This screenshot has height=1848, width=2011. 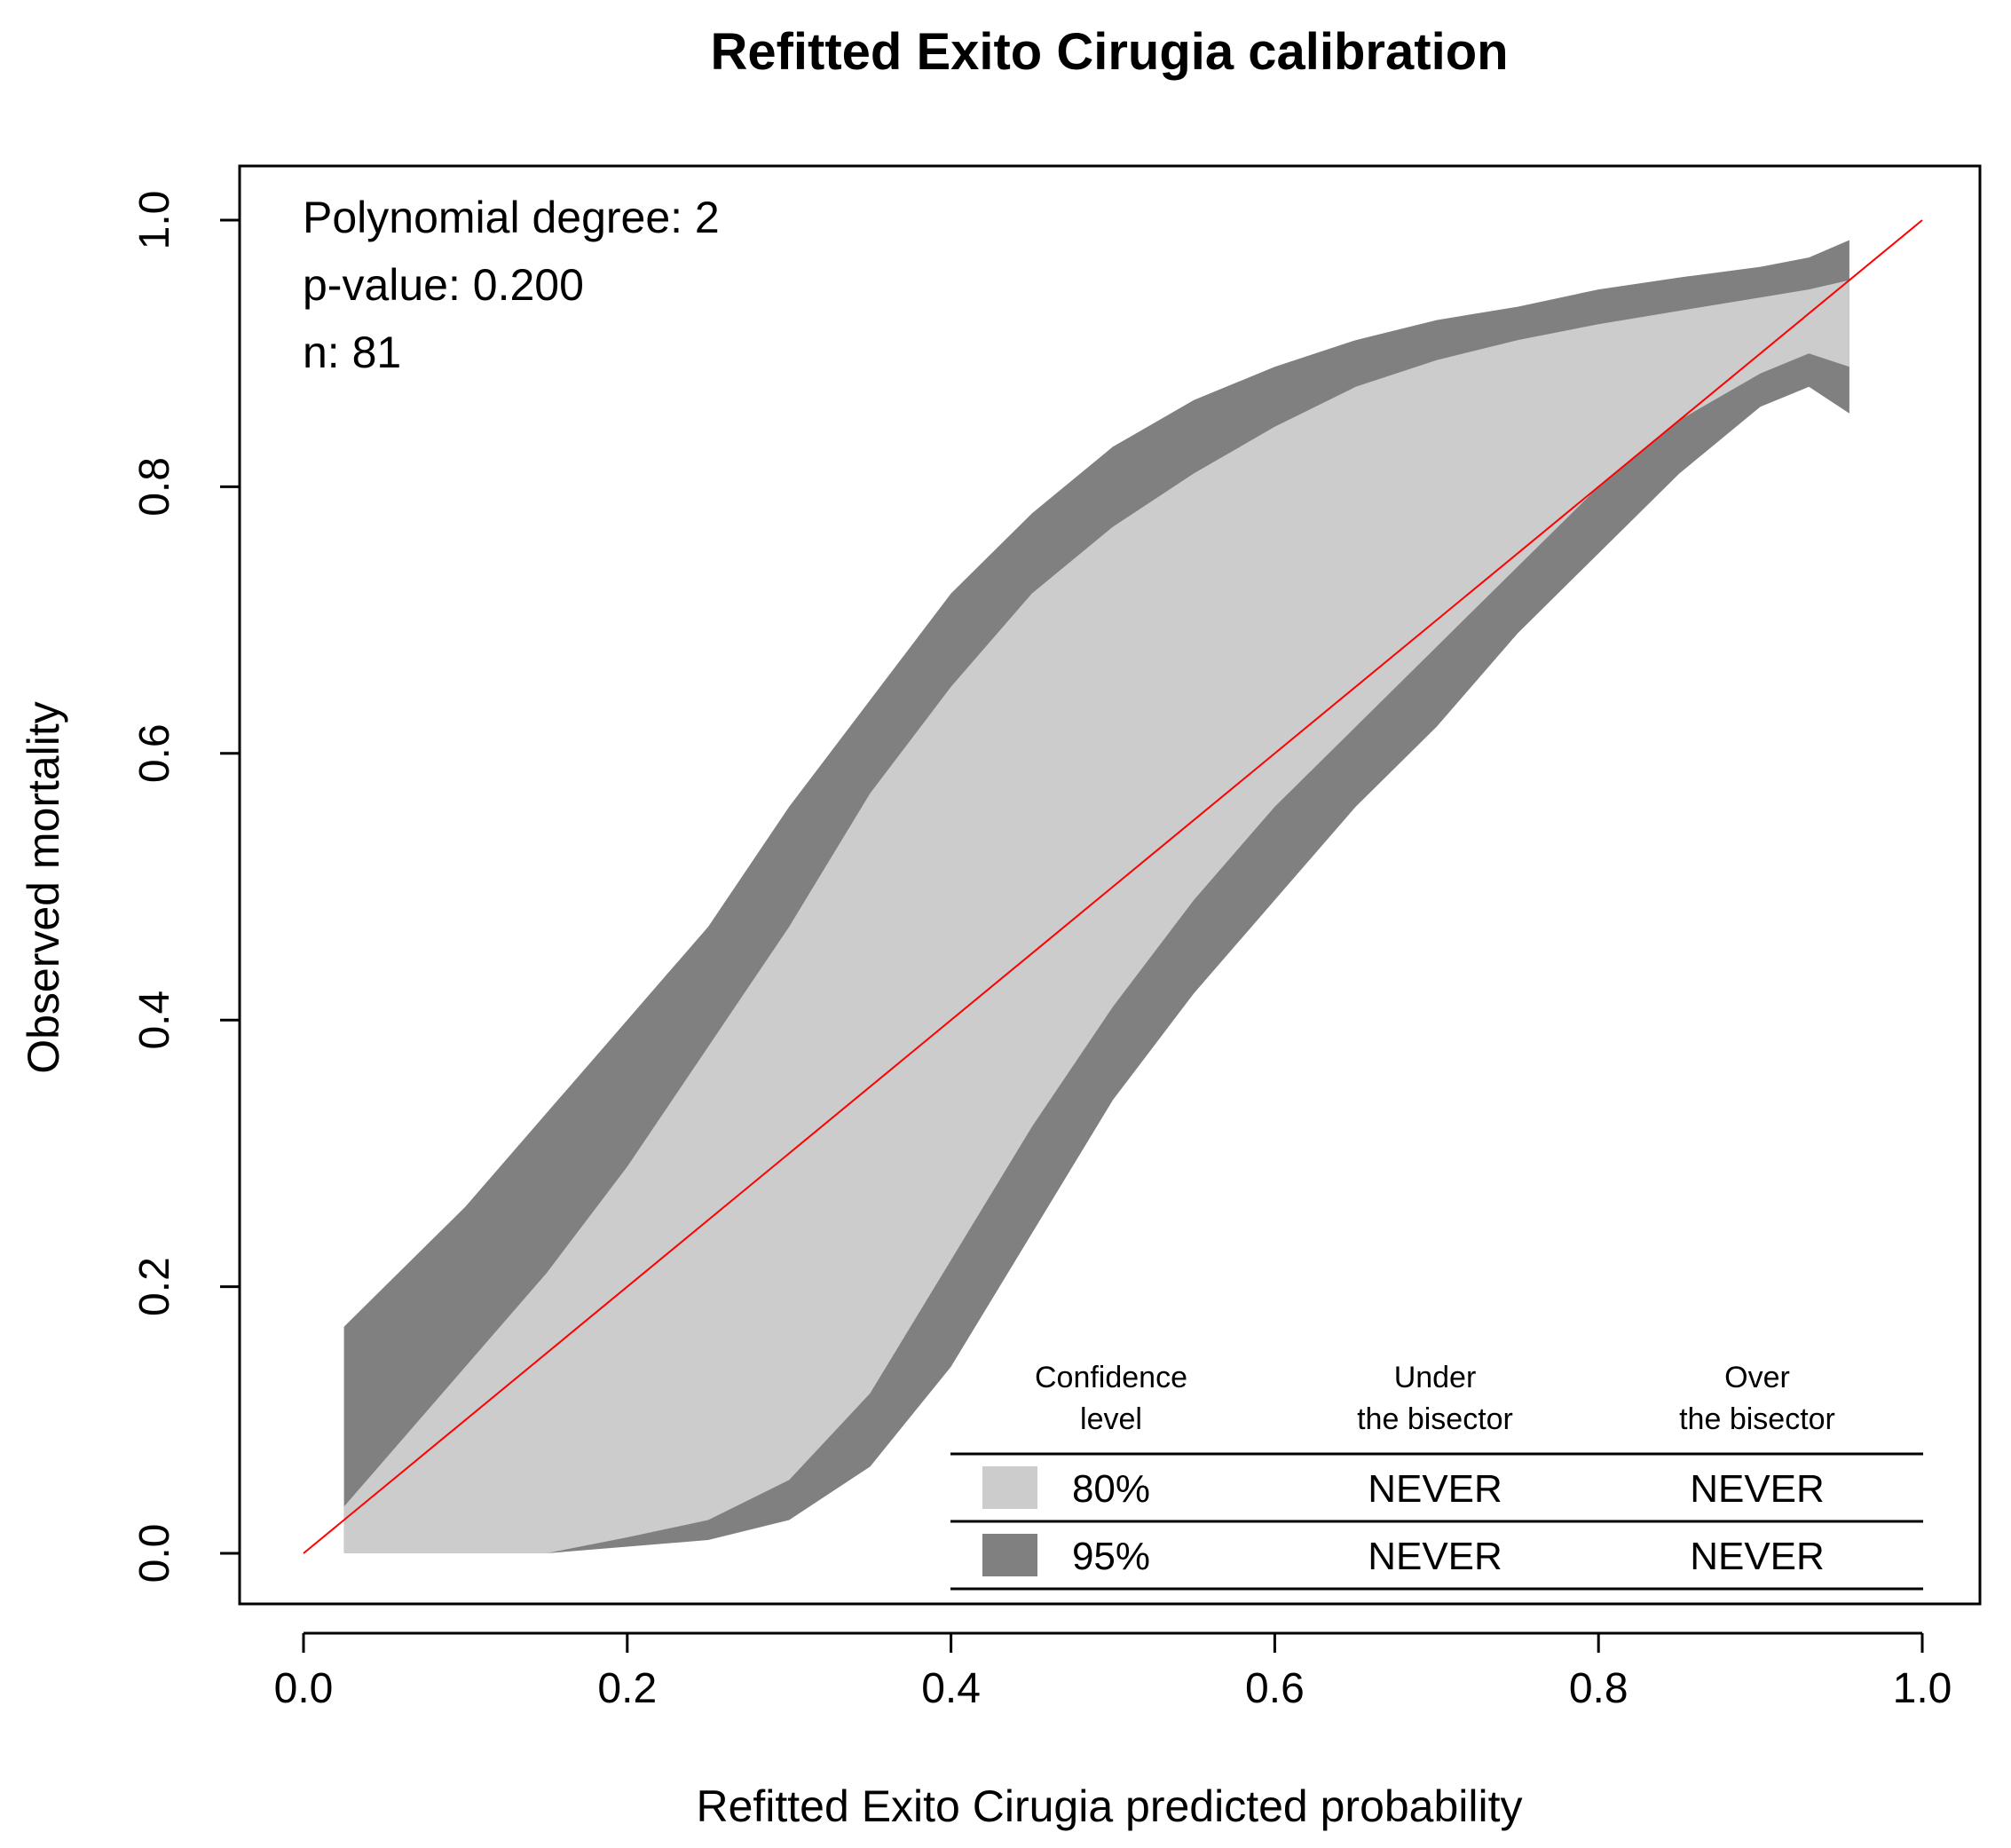 I want to click on legend-row-80-under: NEVER, so click(x=1435, y=1489).